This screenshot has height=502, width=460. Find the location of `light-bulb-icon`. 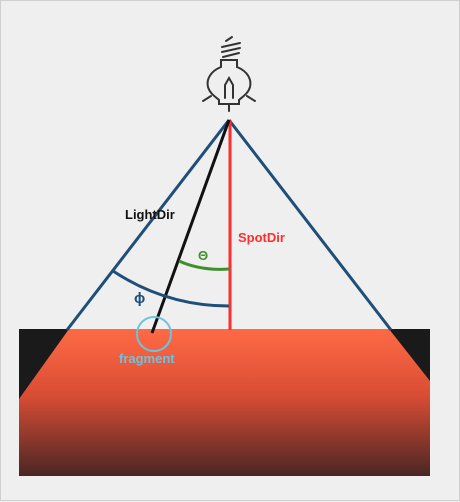

light-bulb-icon is located at coordinates (229, 74).